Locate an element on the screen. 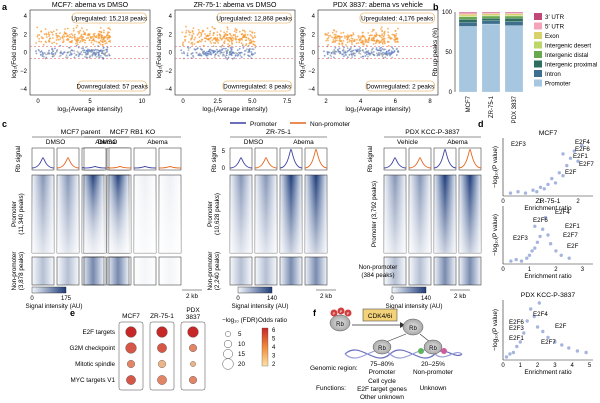 Image resolution: width=600 pixels, height=403 pixels. odds-colorbar is located at coordinates (265, 347).